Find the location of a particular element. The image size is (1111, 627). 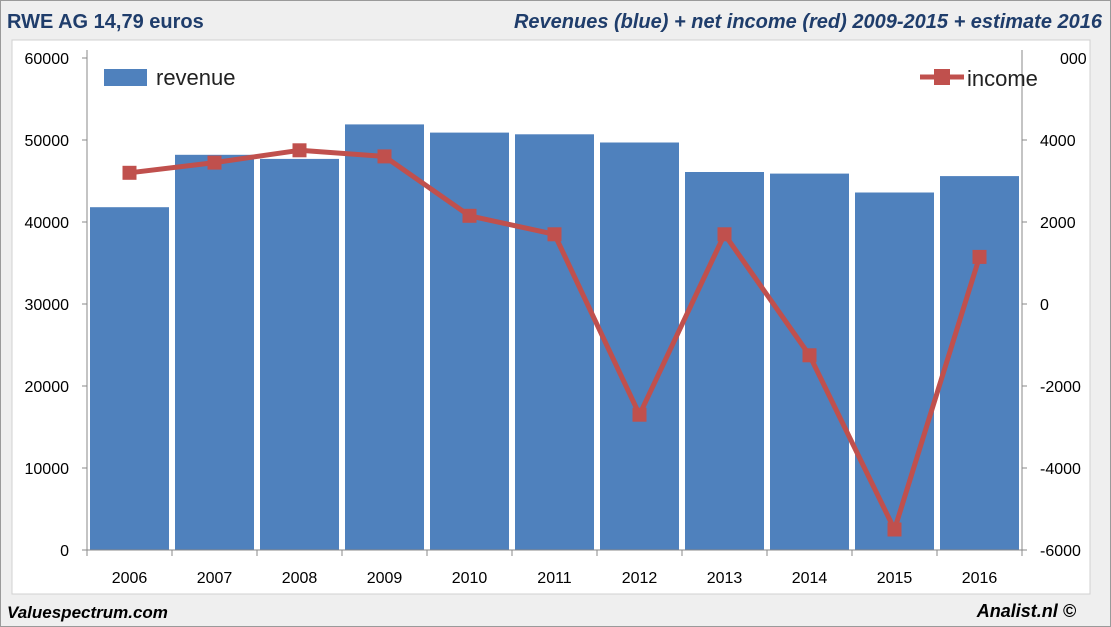

x-tick-label-2016: 2016 is located at coordinates (980, 578).